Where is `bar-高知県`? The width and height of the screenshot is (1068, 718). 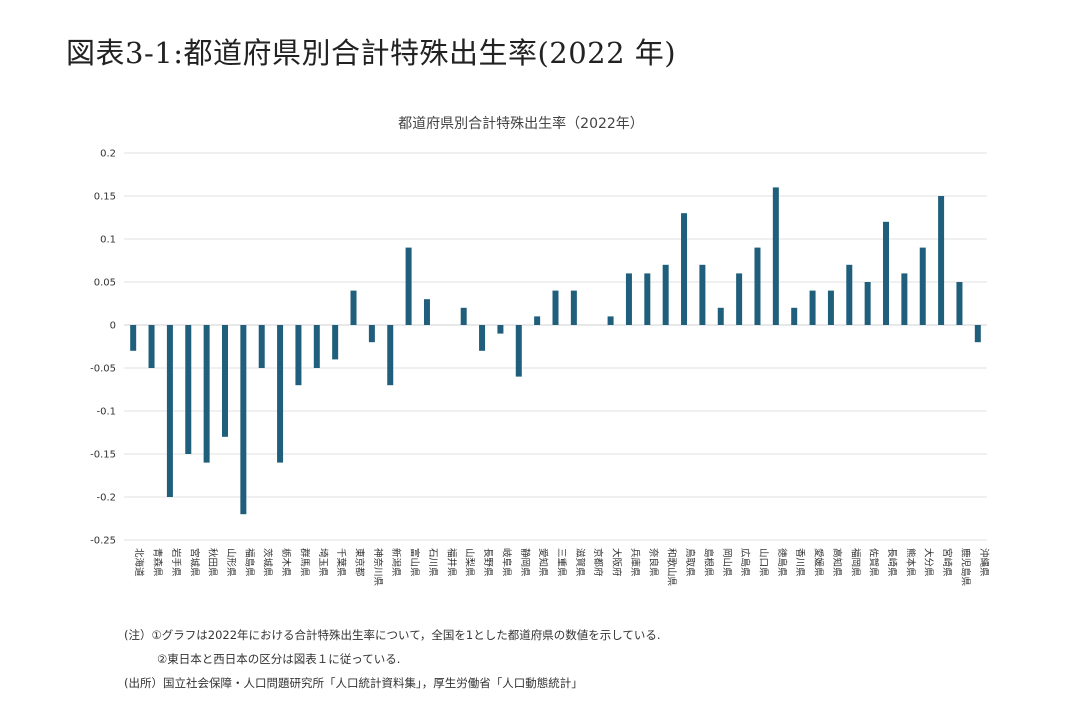
bar-高知県 is located at coordinates (830, 307).